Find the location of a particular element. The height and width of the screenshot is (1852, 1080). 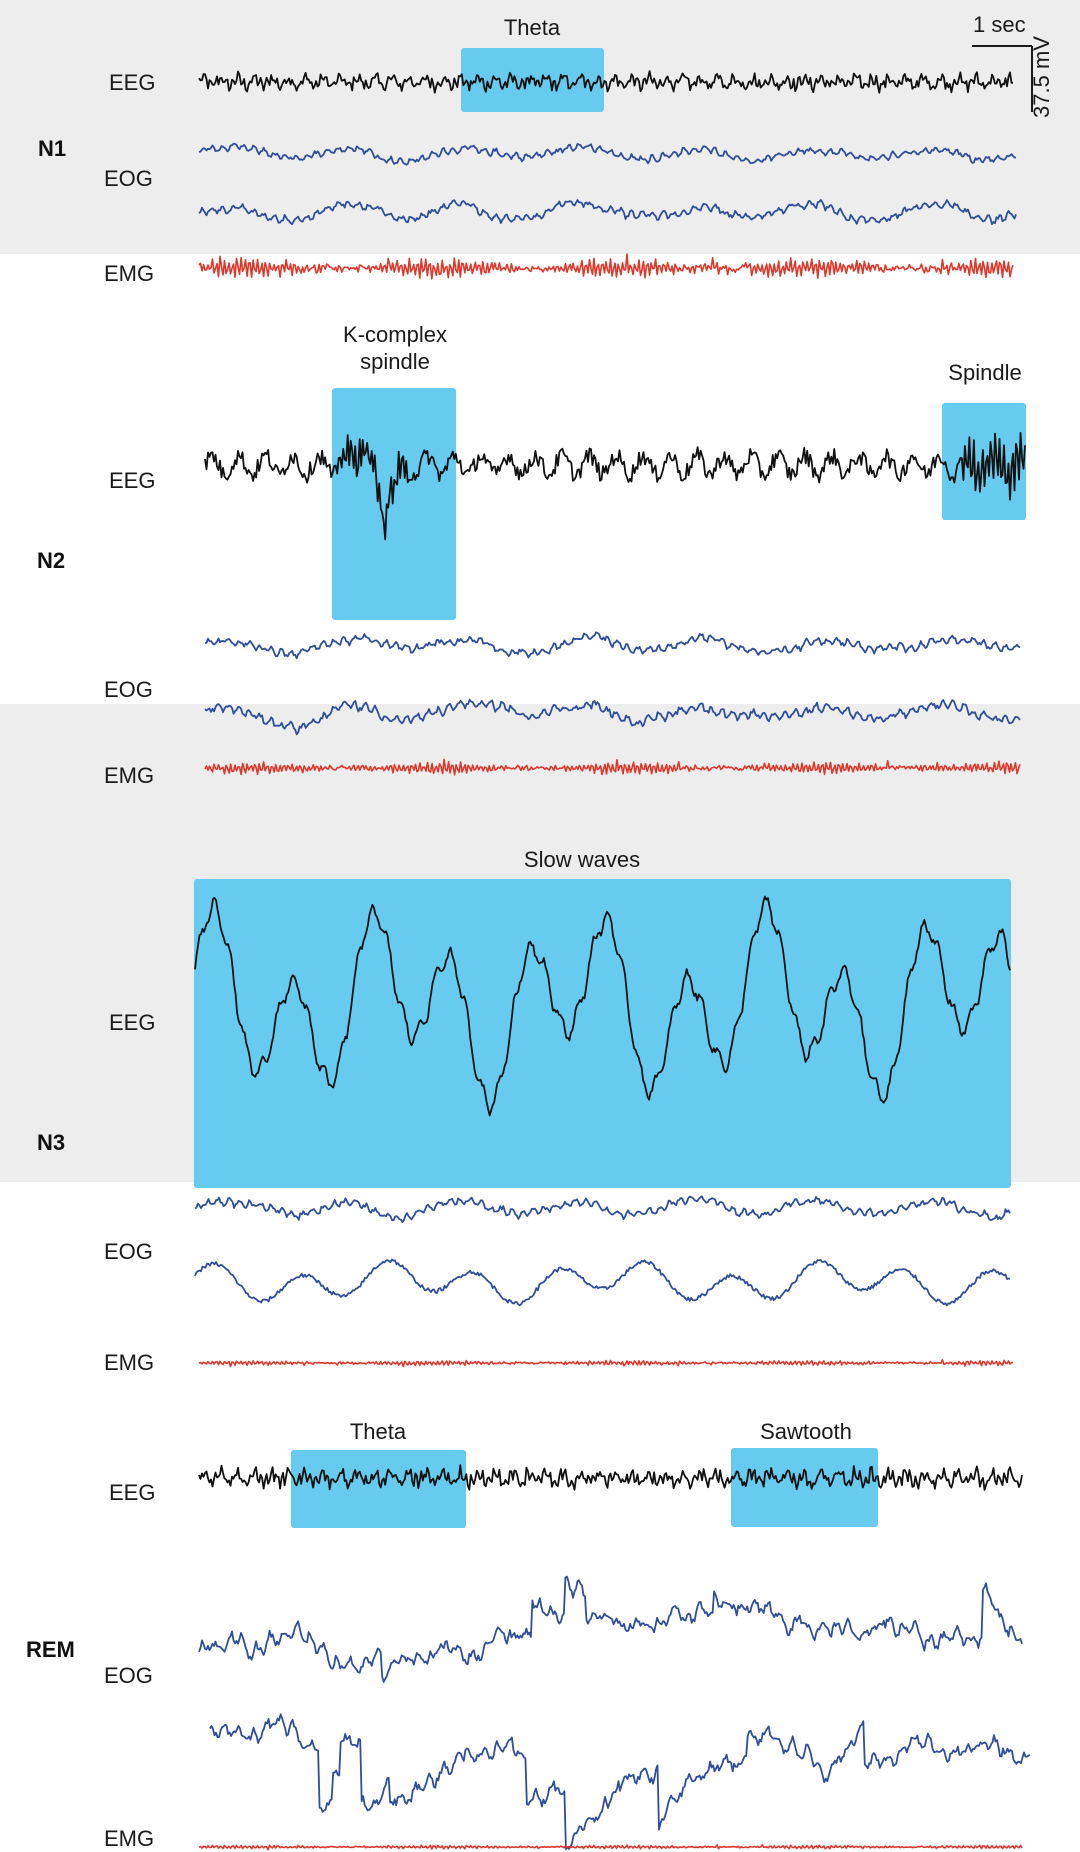

stage-label-n3: N3 is located at coordinates (51, 1142).